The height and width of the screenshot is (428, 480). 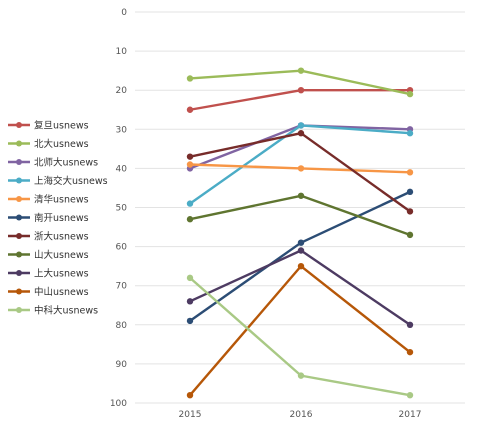 What do you see at coordinates (122, 287) in the screenshot?
I see `y-tick-label: 70` at bounding box center [122, 287].